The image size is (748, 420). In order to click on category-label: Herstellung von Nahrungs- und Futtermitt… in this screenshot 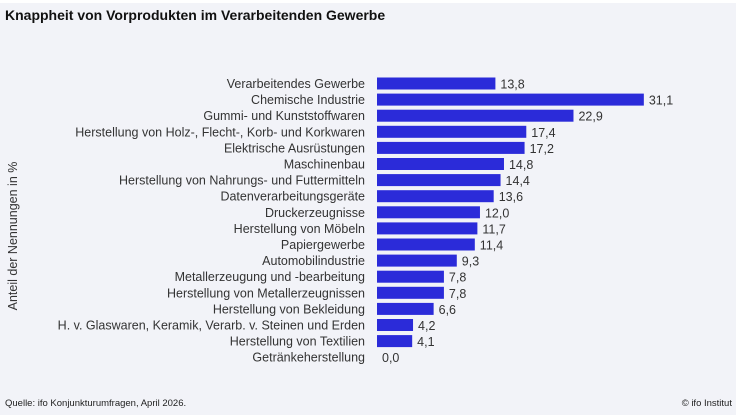, I will do `click(242, 181)`.